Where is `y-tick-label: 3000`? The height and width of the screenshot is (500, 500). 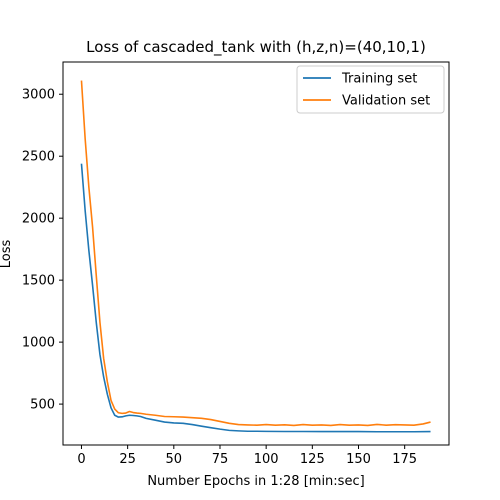 y-tick-label: 3000 is located at coordinates (38, 95).